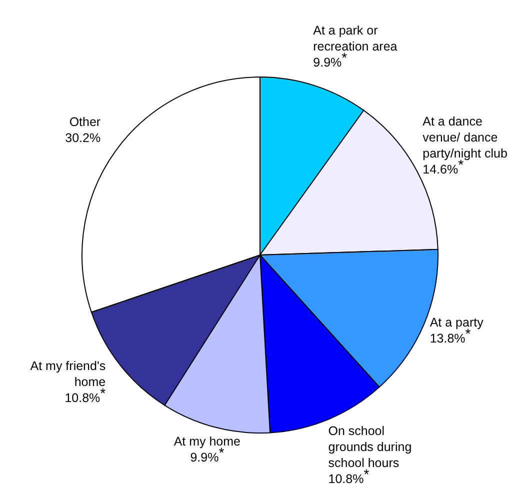 The width and height of the screenshot is (531, 502). Describe the element at coordinates (83, 137) in the screenshot. I see `data-label: 30.2%` at that location.